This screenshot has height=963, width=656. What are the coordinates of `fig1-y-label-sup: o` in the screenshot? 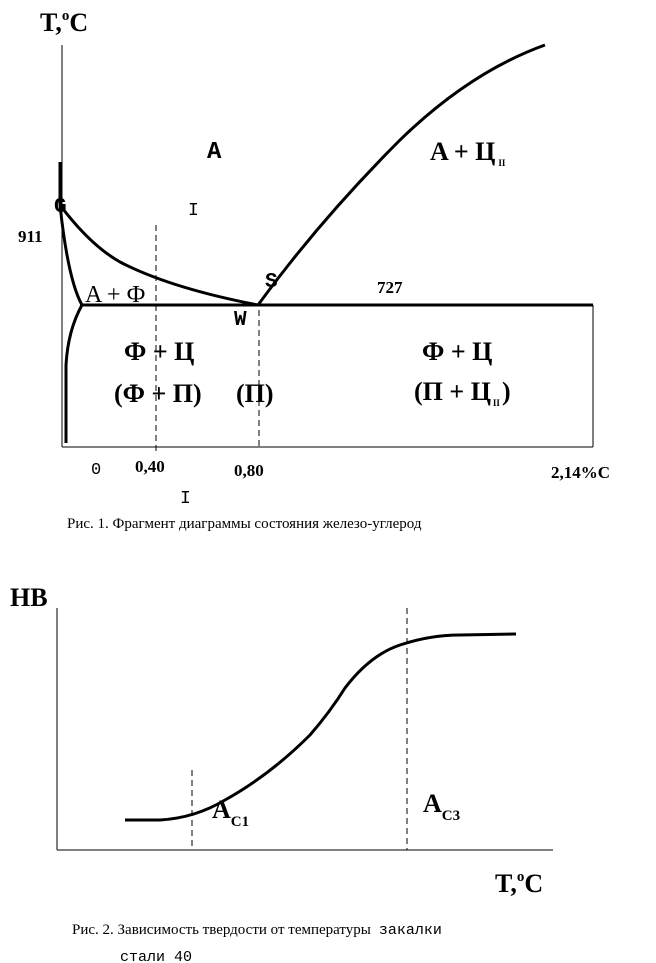 It's located at (66, 16).